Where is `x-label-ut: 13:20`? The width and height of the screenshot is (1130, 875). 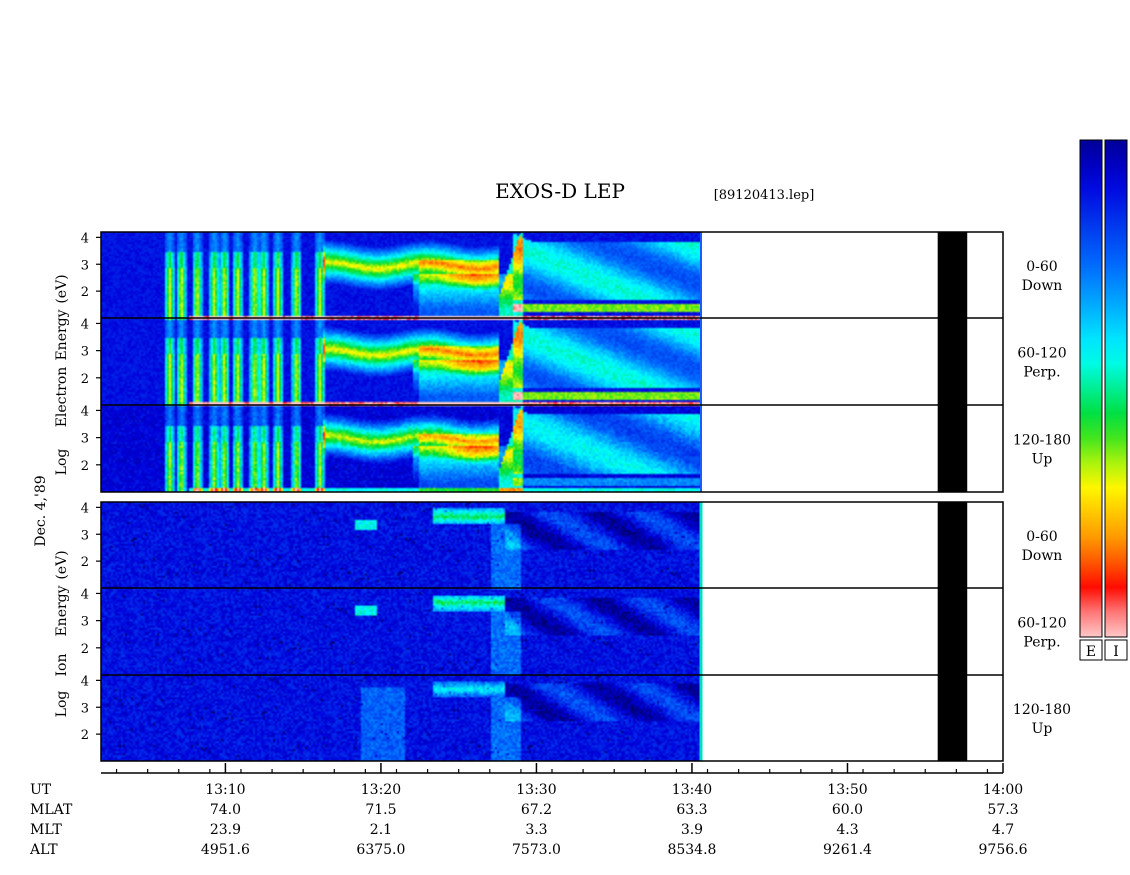
x-label-ut: 13:20 is located at coordinates (381, 790).